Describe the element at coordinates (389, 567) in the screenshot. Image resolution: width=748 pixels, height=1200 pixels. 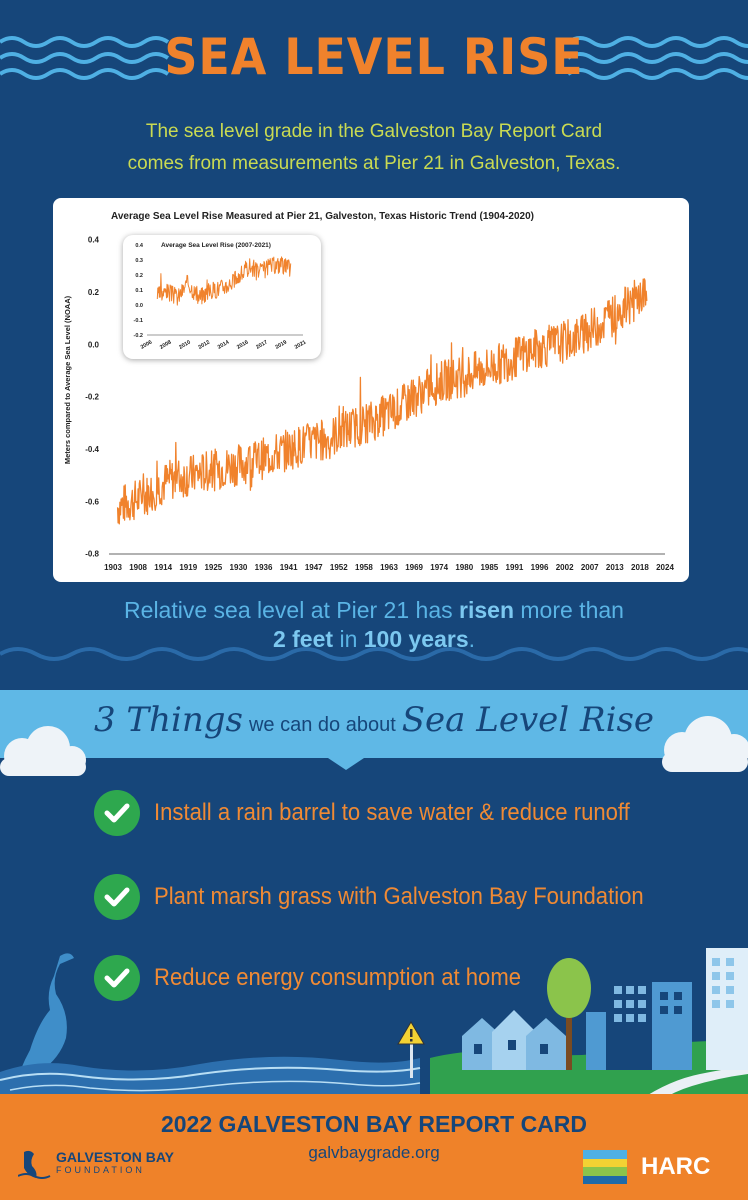
I see `main-chart-x-tick-label: 1963` at that location.